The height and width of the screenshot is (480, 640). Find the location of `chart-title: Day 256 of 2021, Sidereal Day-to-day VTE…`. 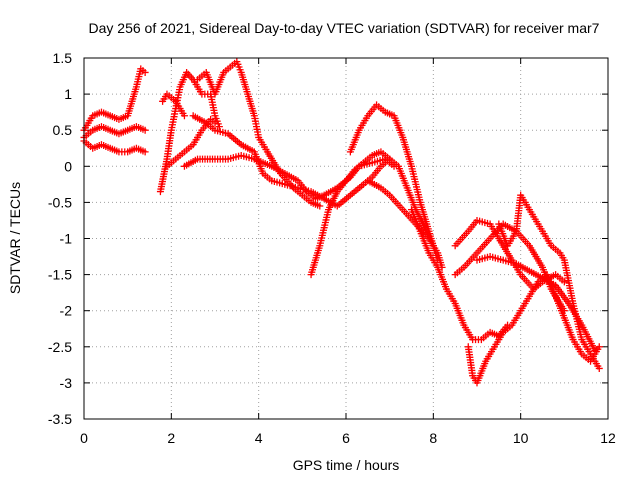

chart-title: Day 256 of 2021, Sidereal Day-to-day VTE… is located at coordinates (344, 28).